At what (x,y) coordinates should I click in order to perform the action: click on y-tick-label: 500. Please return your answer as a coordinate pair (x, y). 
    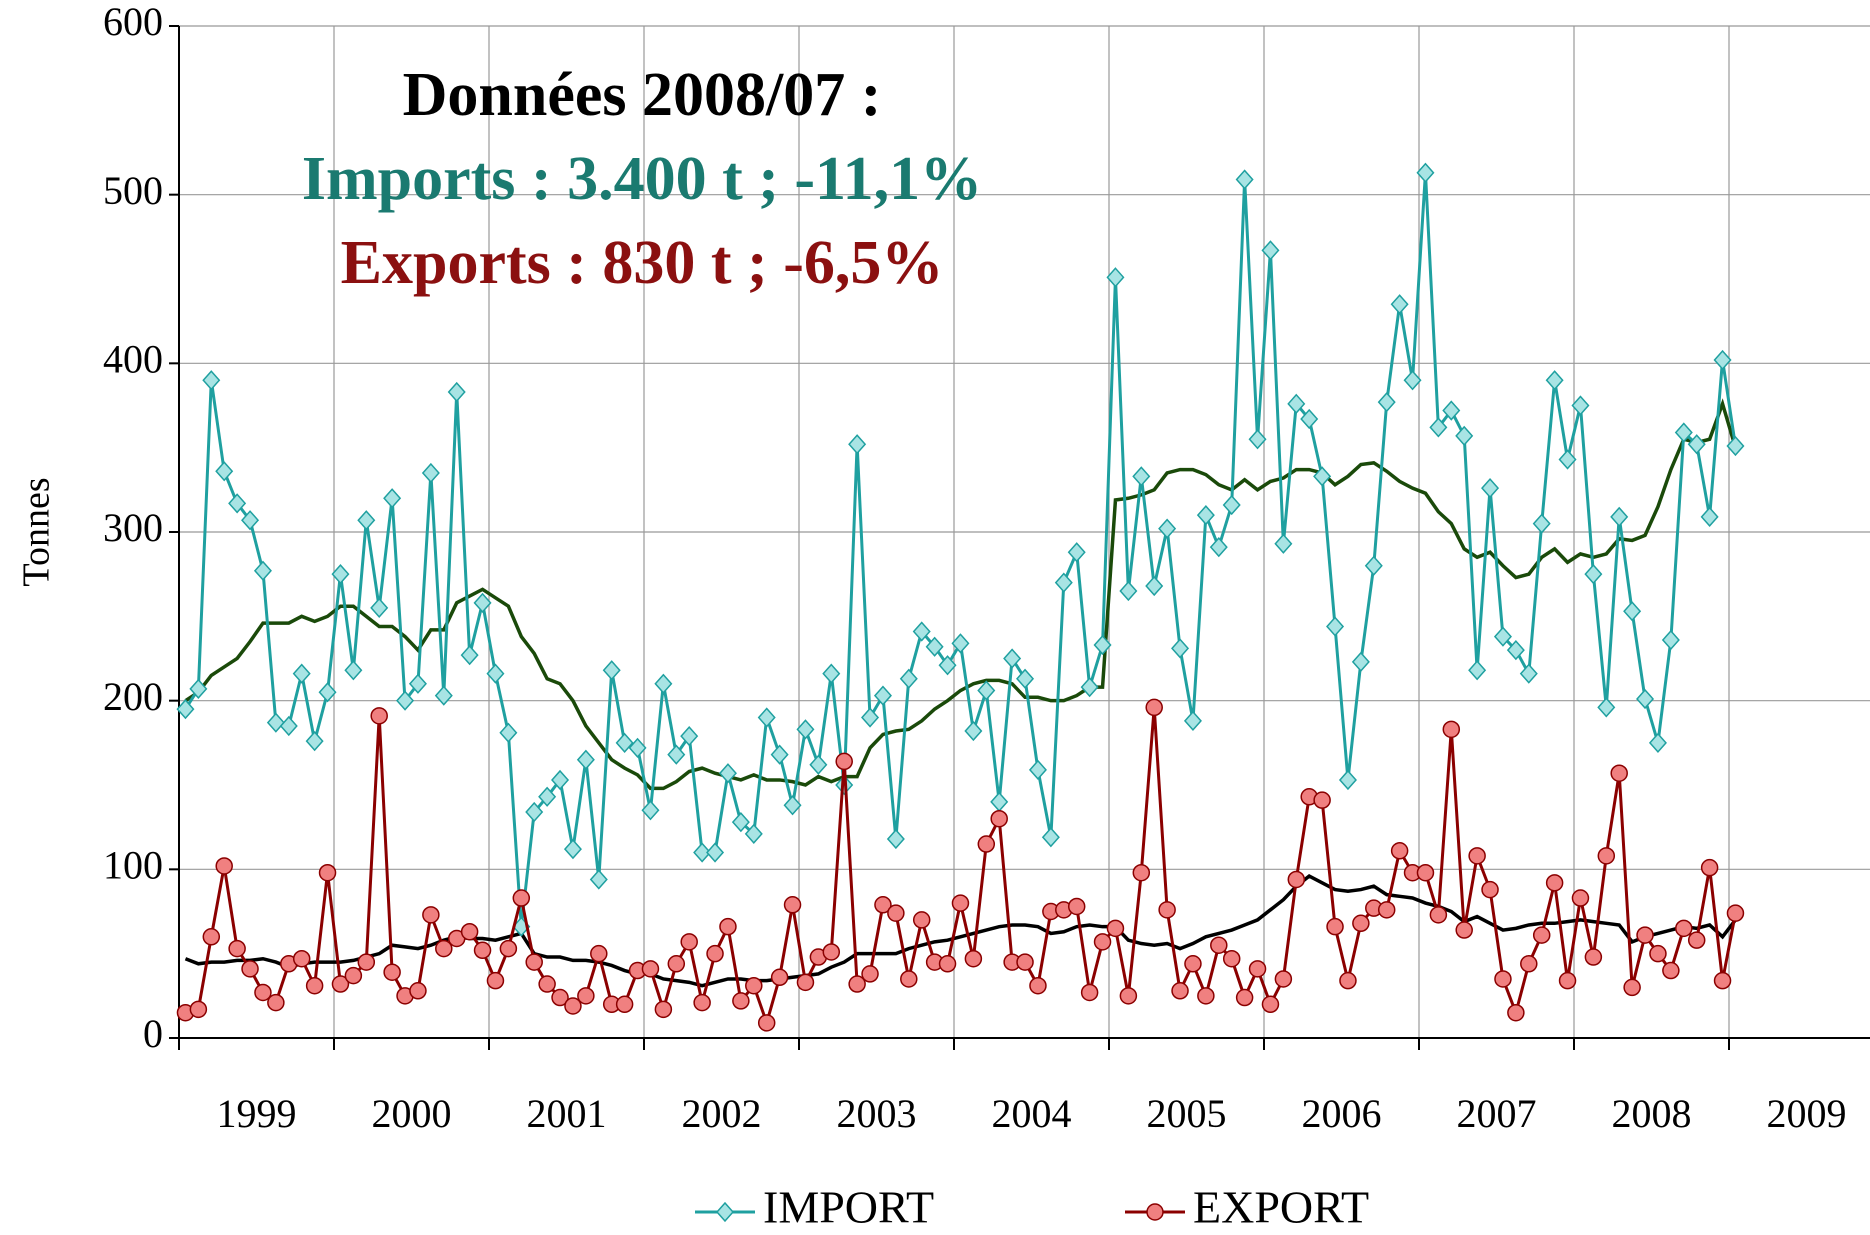
    Looking at the image, I should click on (133, 190).